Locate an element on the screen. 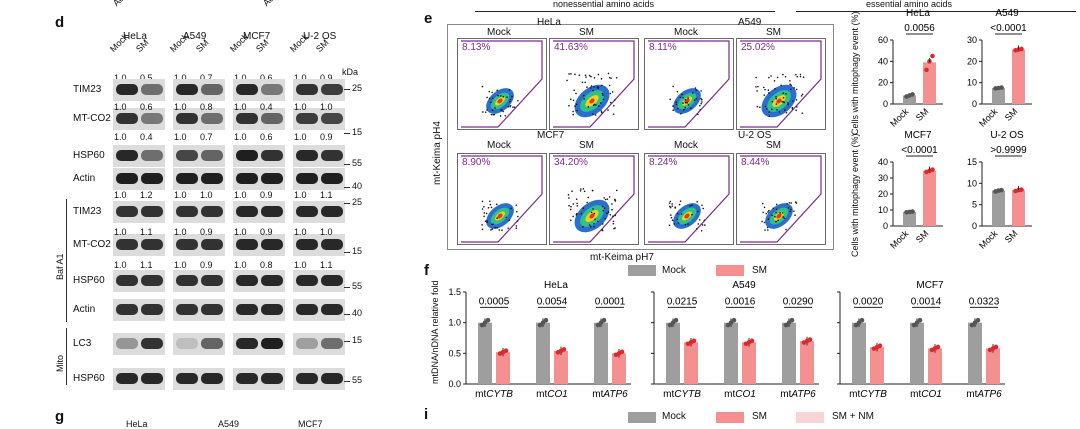 Image resolution: width=1080 pixels, height=429 pixels. quant-value: 0.8 is located at coordinates (266, 265).